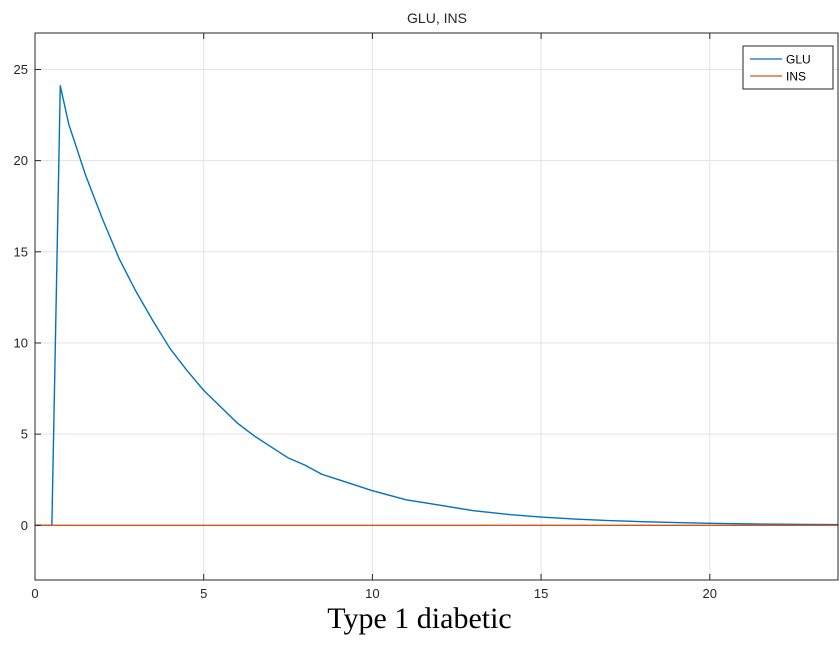 The image size is (839, 660). Describe the element at coordinates (21, 251) in the screenshot. I see `y-tick-label: 15` at that location.